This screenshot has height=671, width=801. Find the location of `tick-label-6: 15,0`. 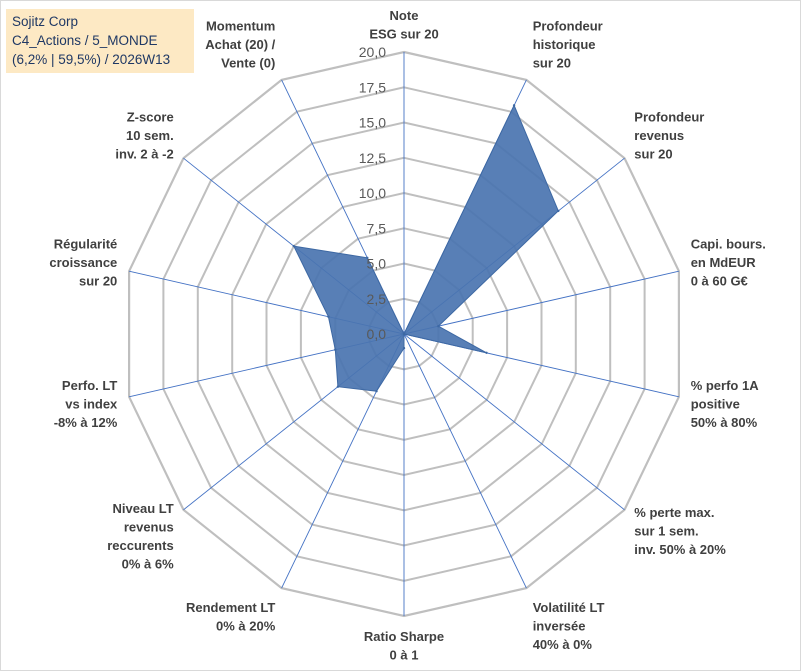

tick-label-6: 15,0 is located at coordinates (372, 123).